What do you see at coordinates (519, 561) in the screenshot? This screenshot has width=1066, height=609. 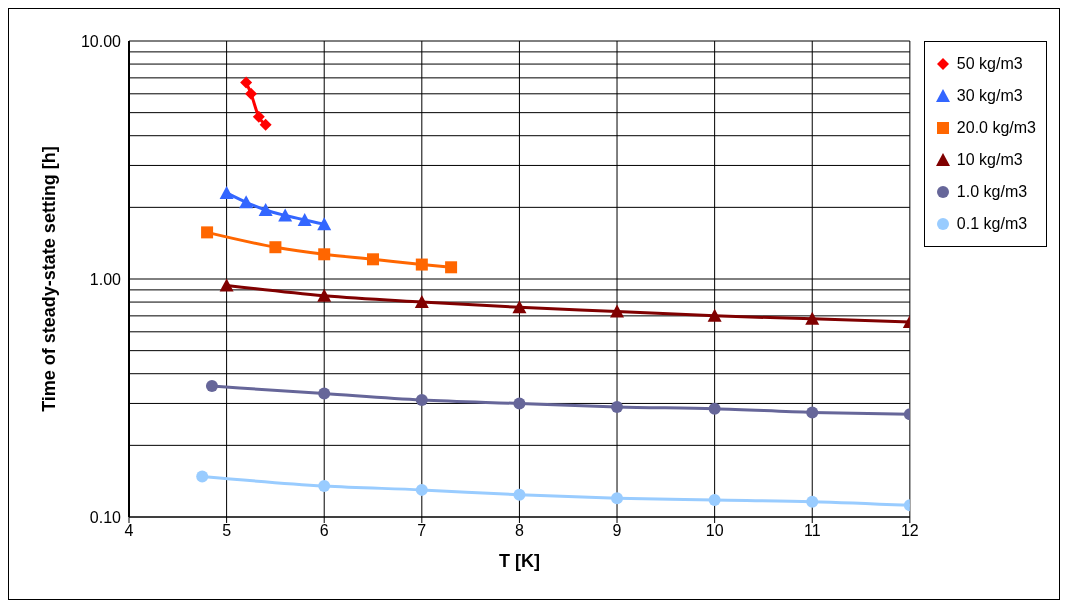 I see `x-axis-title: T [K]` at bounding box center [519, 561].